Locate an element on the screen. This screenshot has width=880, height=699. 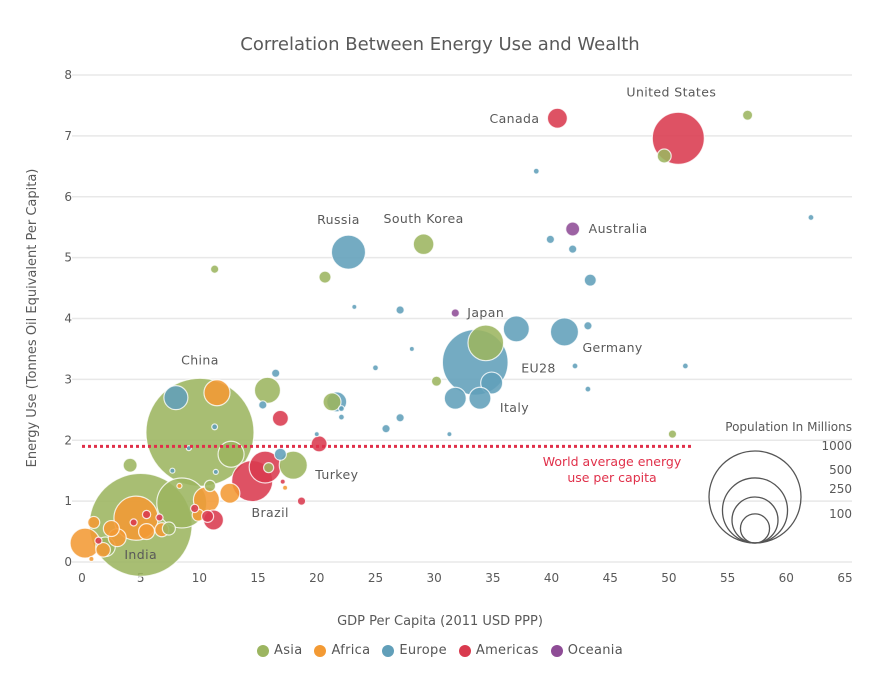
legend-item-europe: Europe is located at coordinates (414, 650).